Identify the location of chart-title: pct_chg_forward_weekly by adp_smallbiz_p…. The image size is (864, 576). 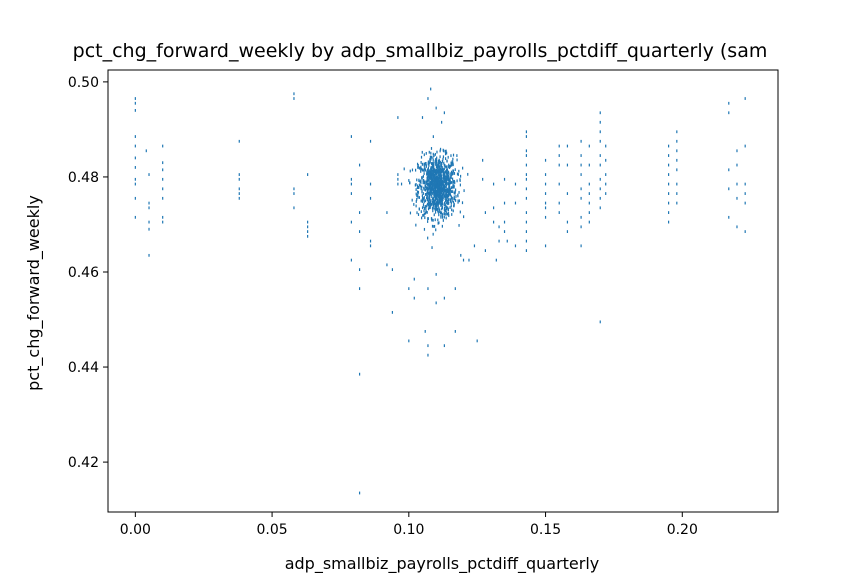
(420, 51).